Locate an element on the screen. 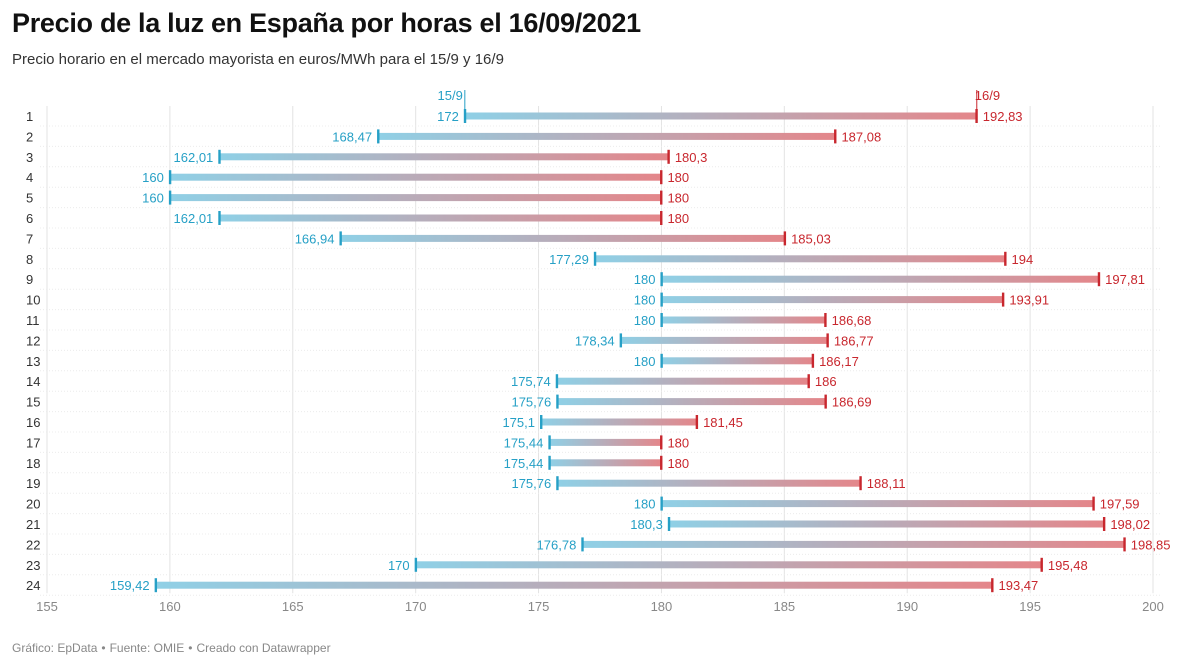 This screenshot has height=668, width=1200. x-tick-label: 165 is located at coordinates (293, 606).